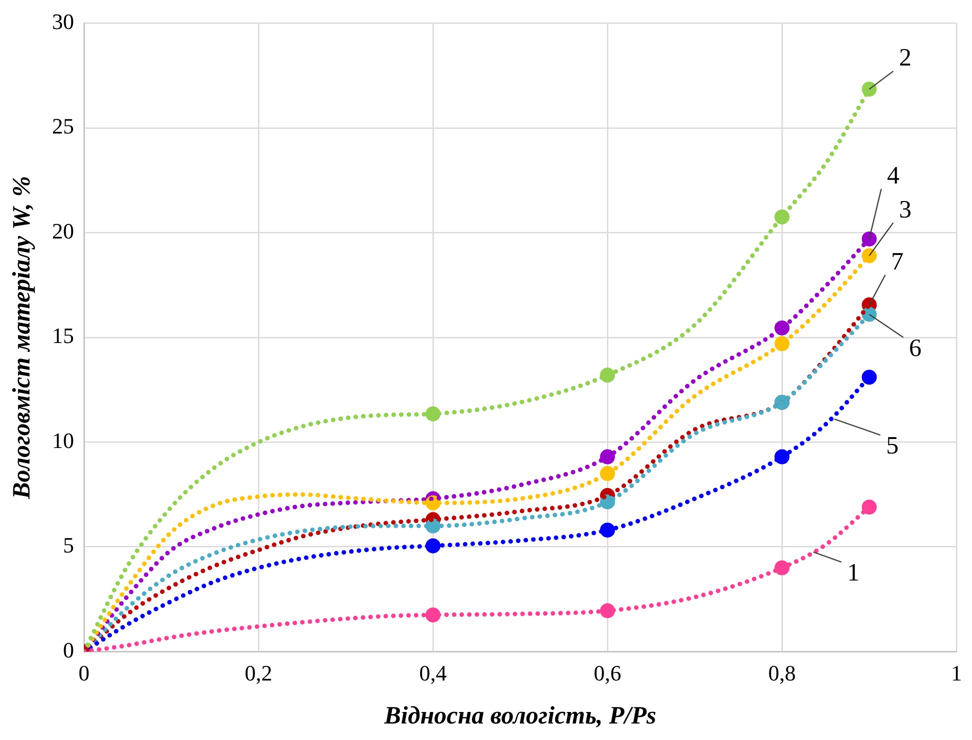  What do you see at coordinates (68, 649) in the screenshot?
I see `y-tick-label: 0` at bounding box center [68, 649].